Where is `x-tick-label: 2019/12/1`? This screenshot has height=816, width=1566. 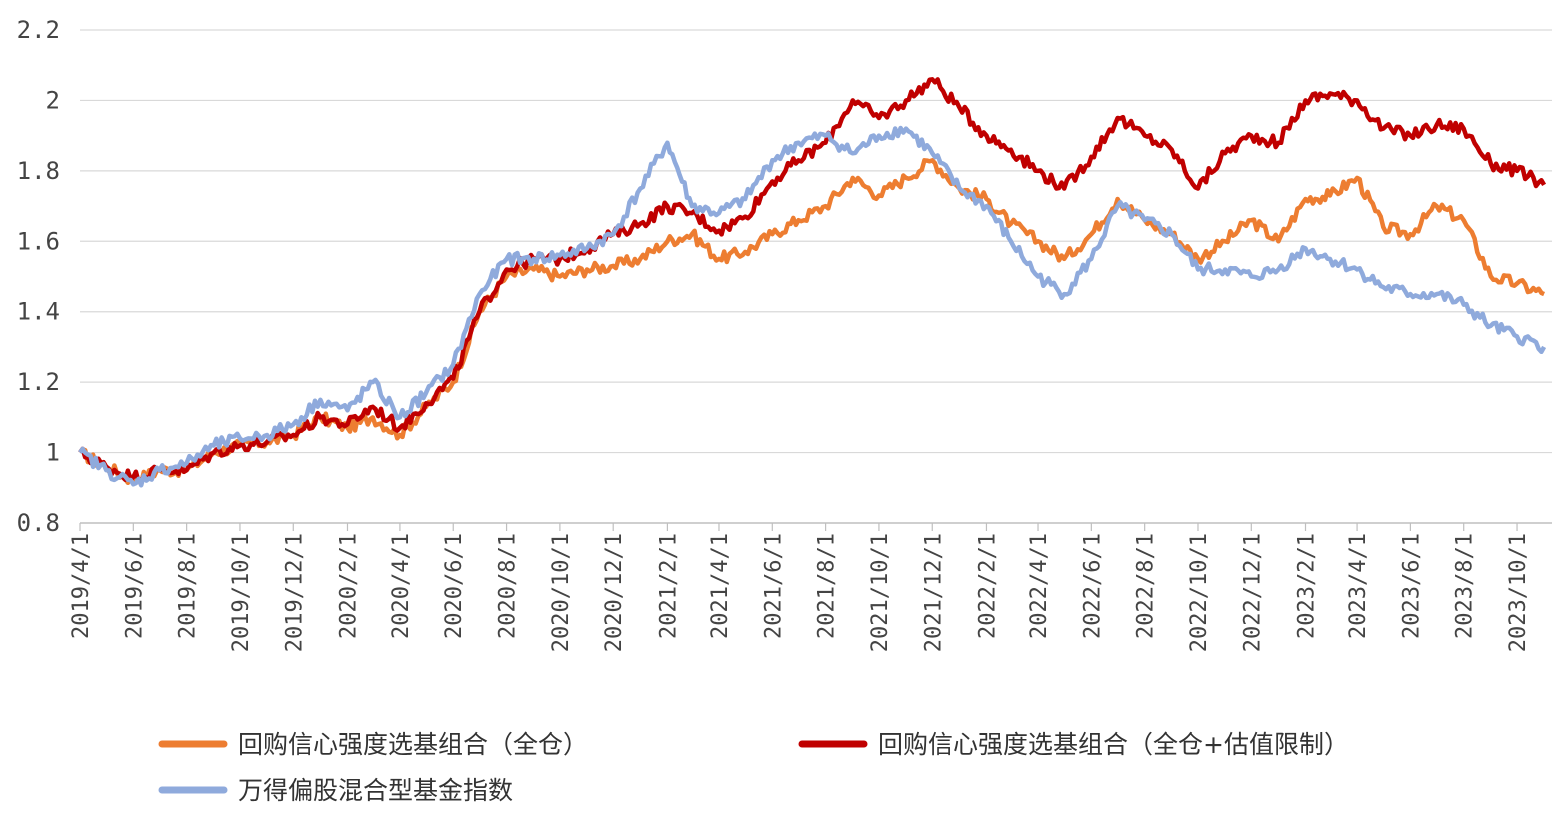 x-tick-label: 2019/12/1 is located at coordinates (294, 592).